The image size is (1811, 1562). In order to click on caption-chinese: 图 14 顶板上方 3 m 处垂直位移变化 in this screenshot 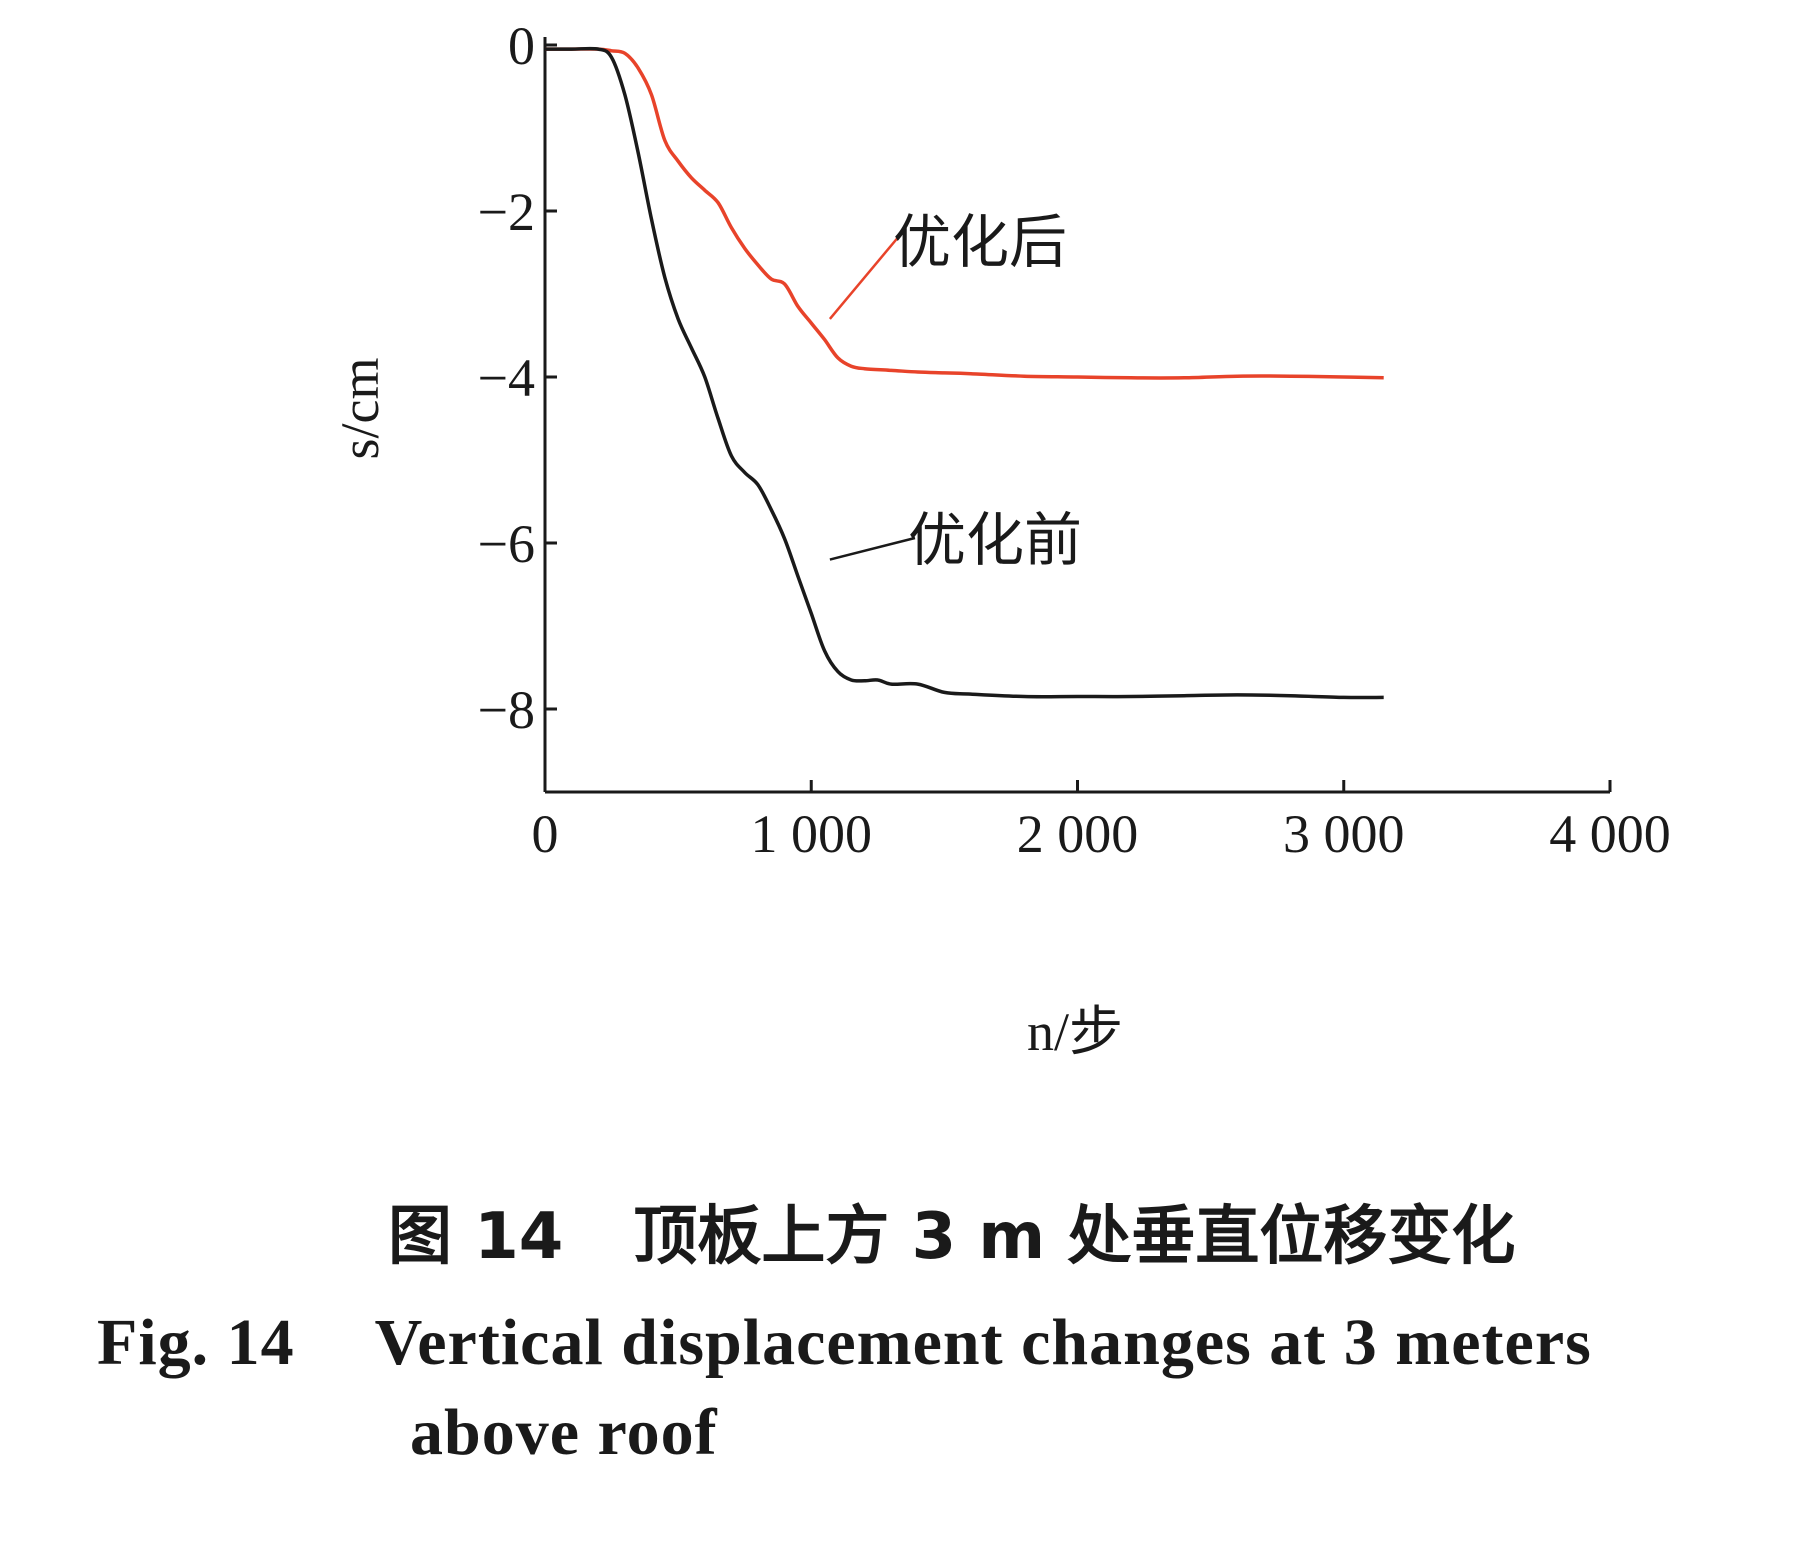, I will do `click(951, 1231)`.